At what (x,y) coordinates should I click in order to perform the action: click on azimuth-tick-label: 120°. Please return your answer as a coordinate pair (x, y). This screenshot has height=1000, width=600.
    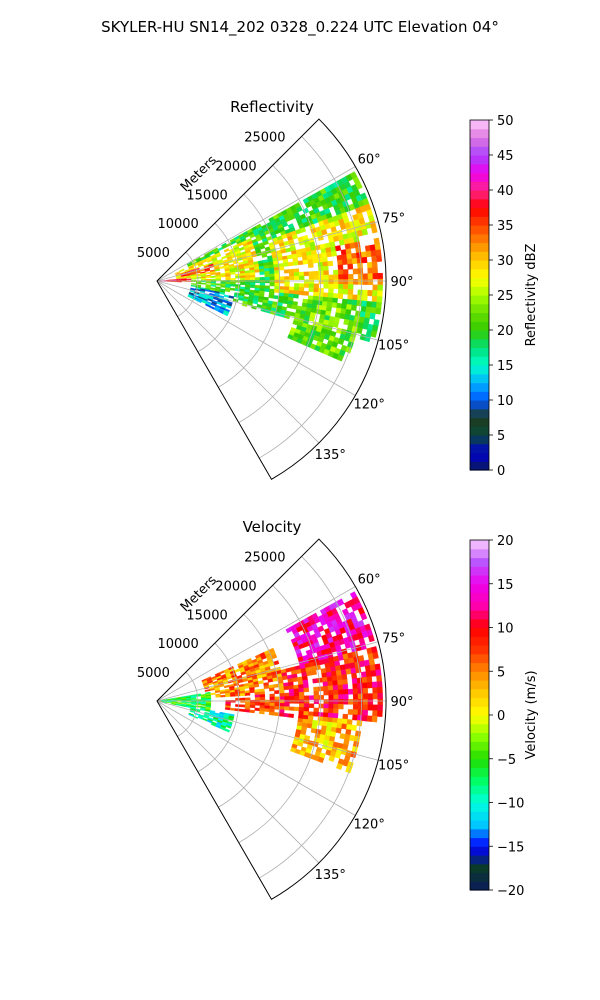
    Looking at the image, I should click on (369, 825).